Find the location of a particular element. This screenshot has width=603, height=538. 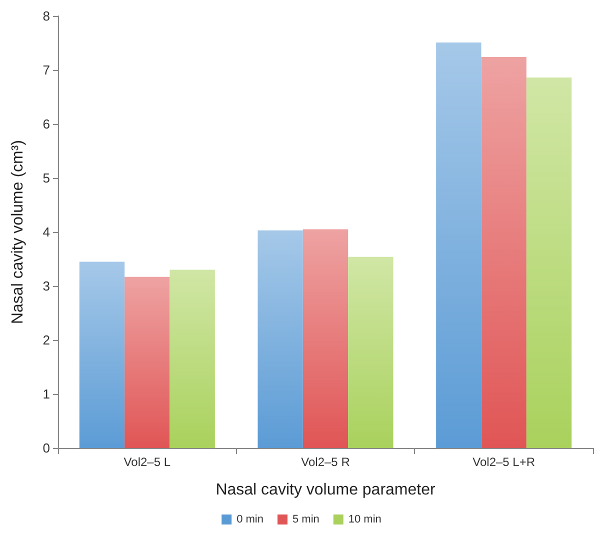

y-tick-label: 8 is located at coordinates (46, 16).